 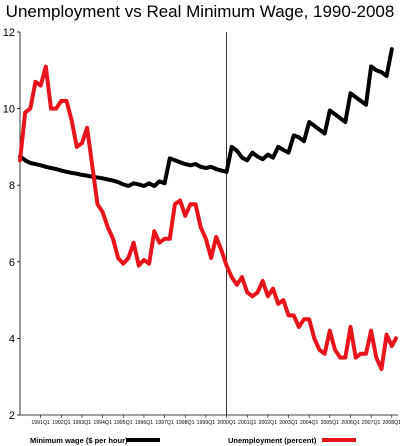 I want to click on x-tick-label: 2000Q1, so click(x=226, y=423).